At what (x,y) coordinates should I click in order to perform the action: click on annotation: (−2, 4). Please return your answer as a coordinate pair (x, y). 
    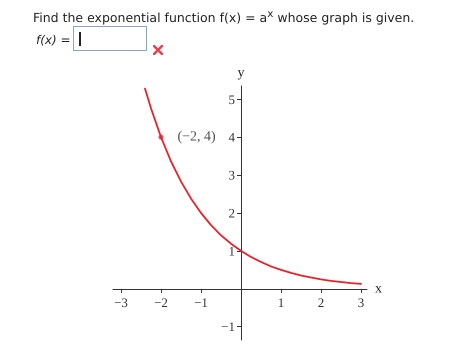
    Looking at the image, I should click on (197, 137).